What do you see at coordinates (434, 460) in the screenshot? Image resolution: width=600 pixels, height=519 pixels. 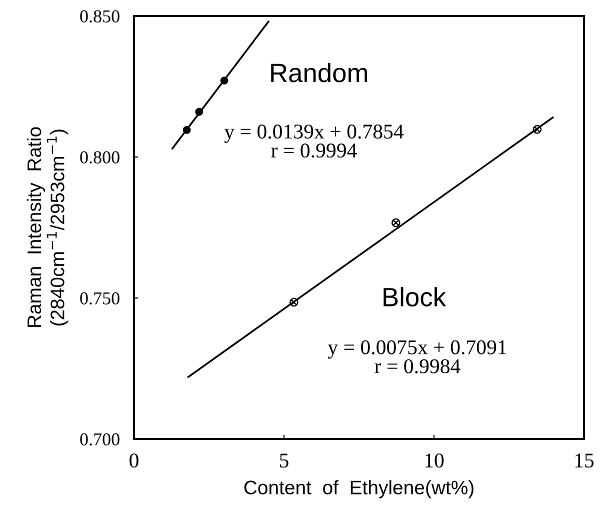 I see `x-tick-label: 10` at bounding box center [434, 460].